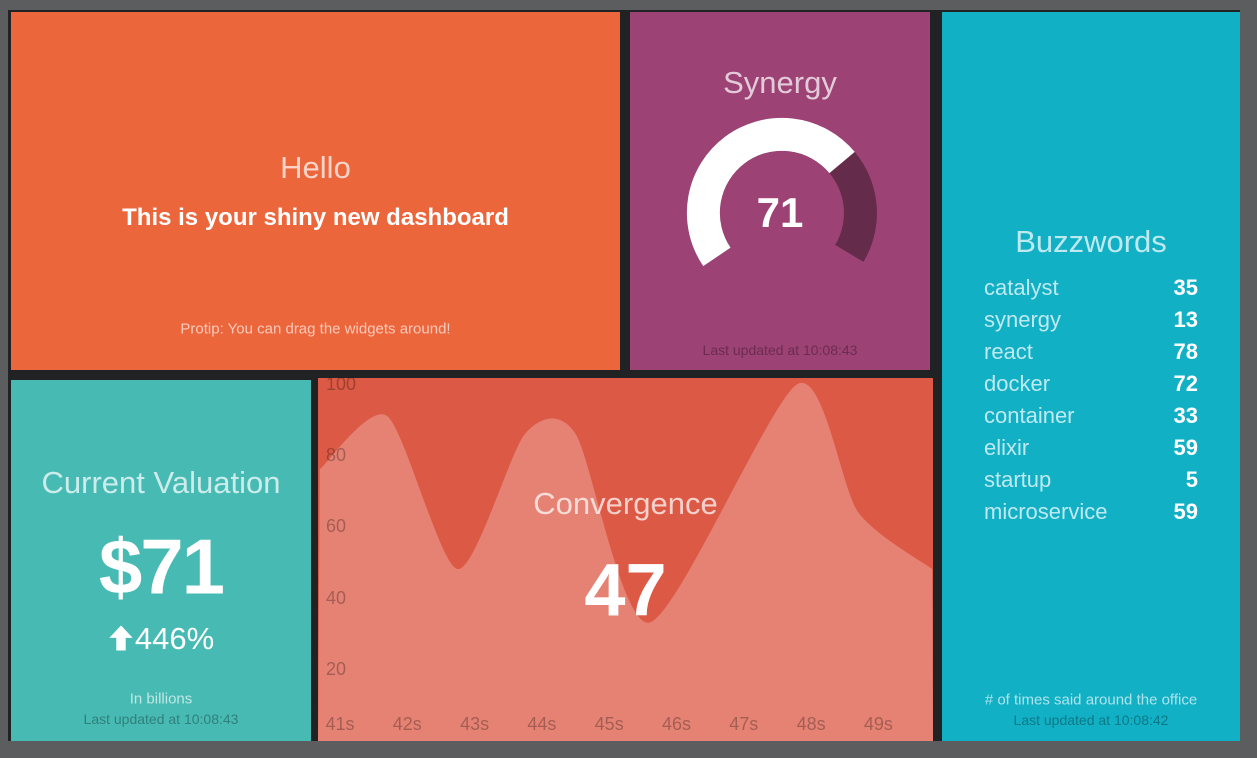  I want to click on buzzword-value: 33, so click(1185, 415).